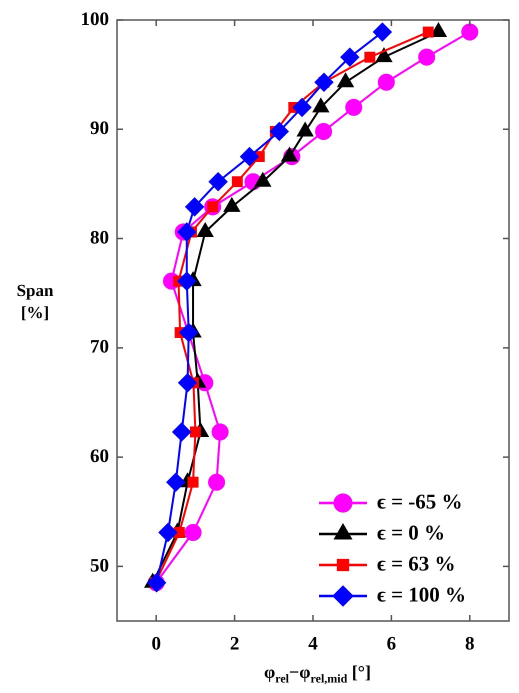 The width and height of the screenshot is (519, 693). What do you see at coordinates (420, 501) in the screenshot?
I see `legend-label: ϵ = -65 %` at bounding box center [420, 501].